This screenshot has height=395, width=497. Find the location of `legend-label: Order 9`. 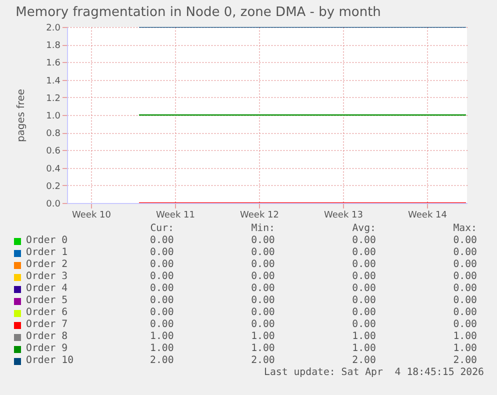

legend-label: Order 9 is located at coordinates (47, 349).